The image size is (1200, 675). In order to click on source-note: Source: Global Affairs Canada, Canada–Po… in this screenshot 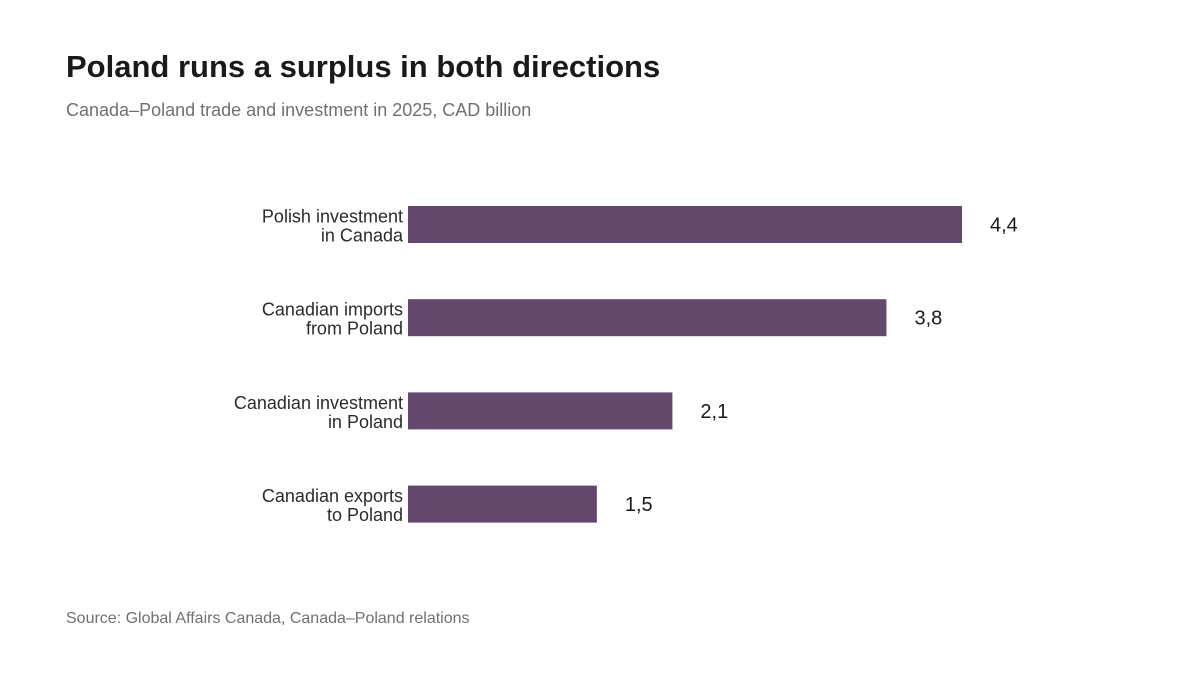, I will do `click(268, 618)`.